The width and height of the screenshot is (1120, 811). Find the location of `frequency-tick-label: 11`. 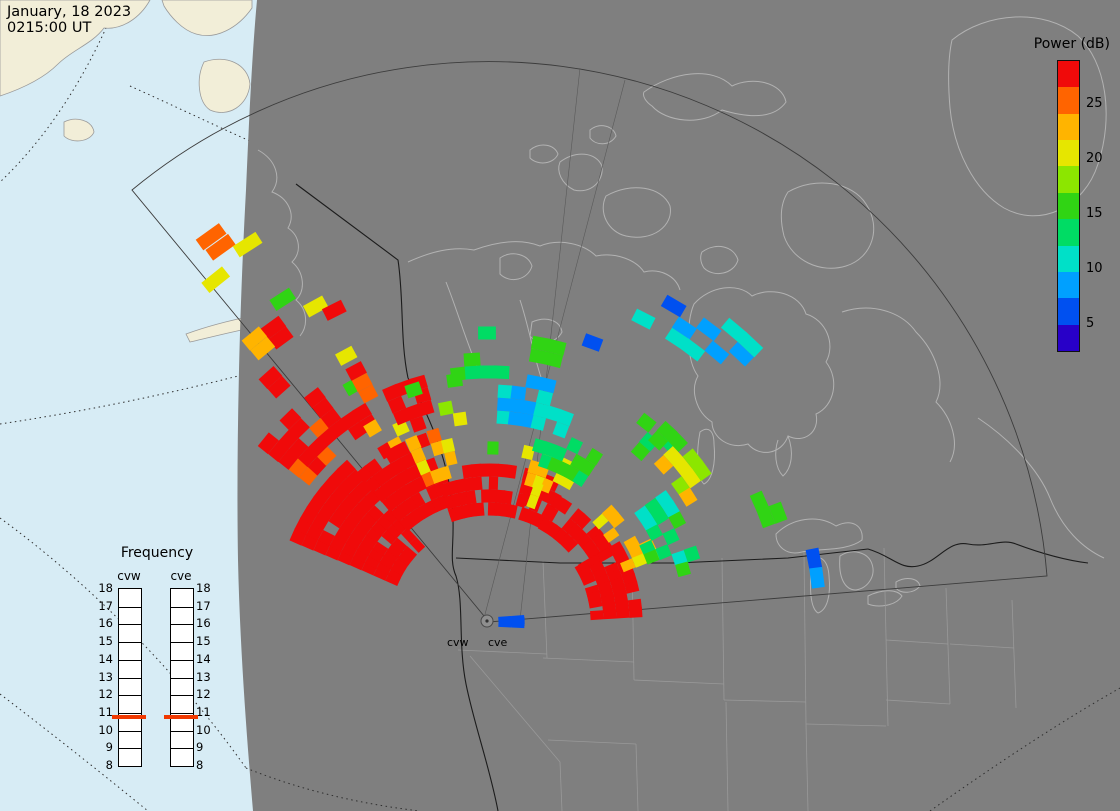

frequency-tick-label: 11 is located at coordinates (203, 711).